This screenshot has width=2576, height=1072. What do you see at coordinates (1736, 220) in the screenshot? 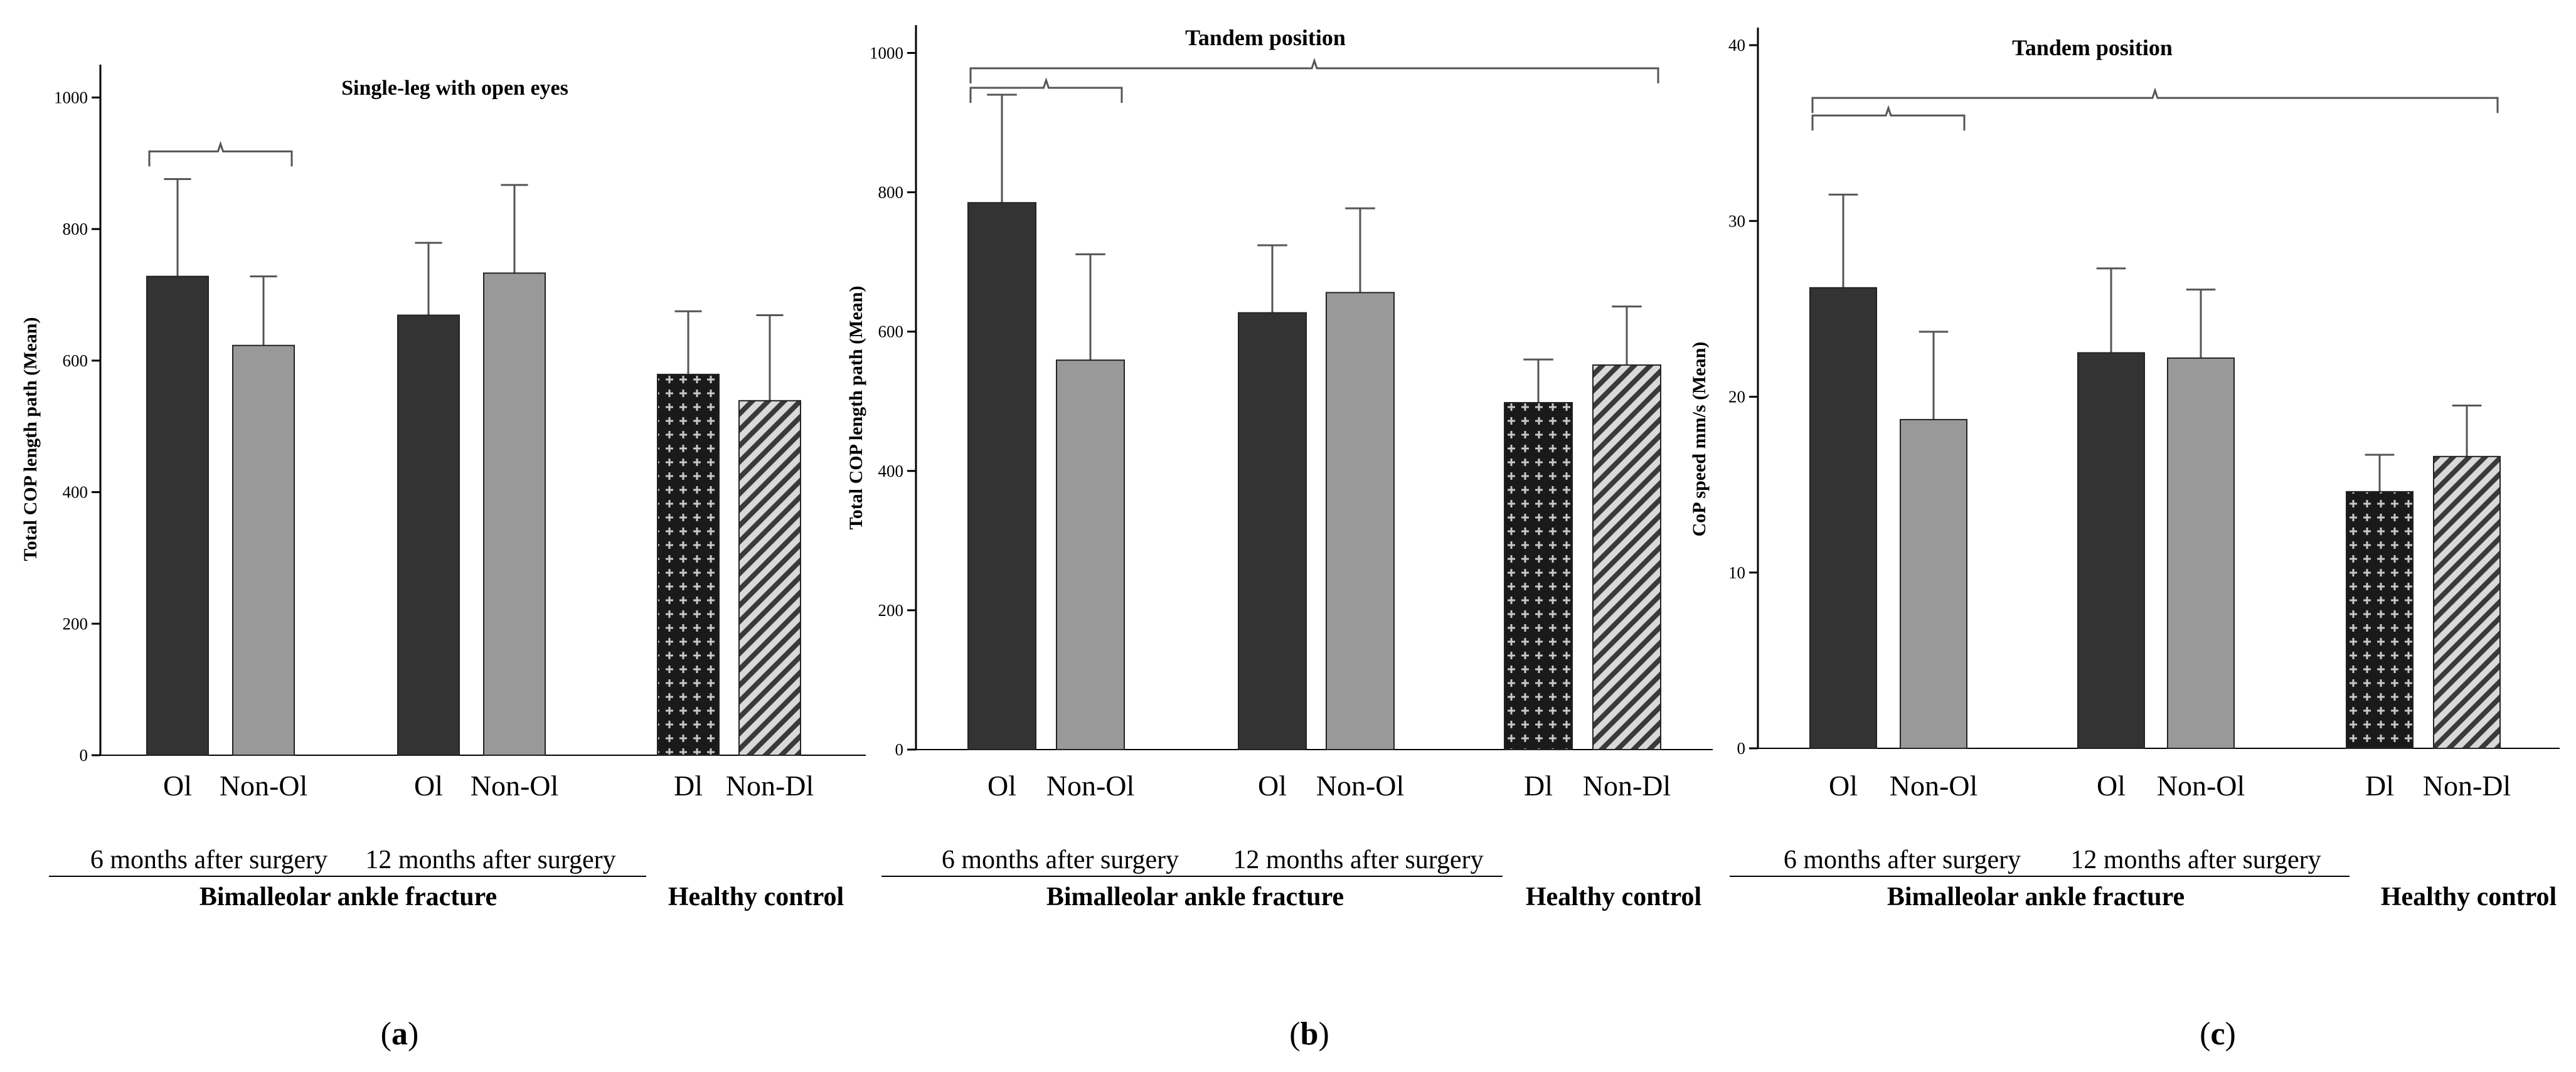
I see `y-tick-label: 30` at bounding box center [1736, 220].